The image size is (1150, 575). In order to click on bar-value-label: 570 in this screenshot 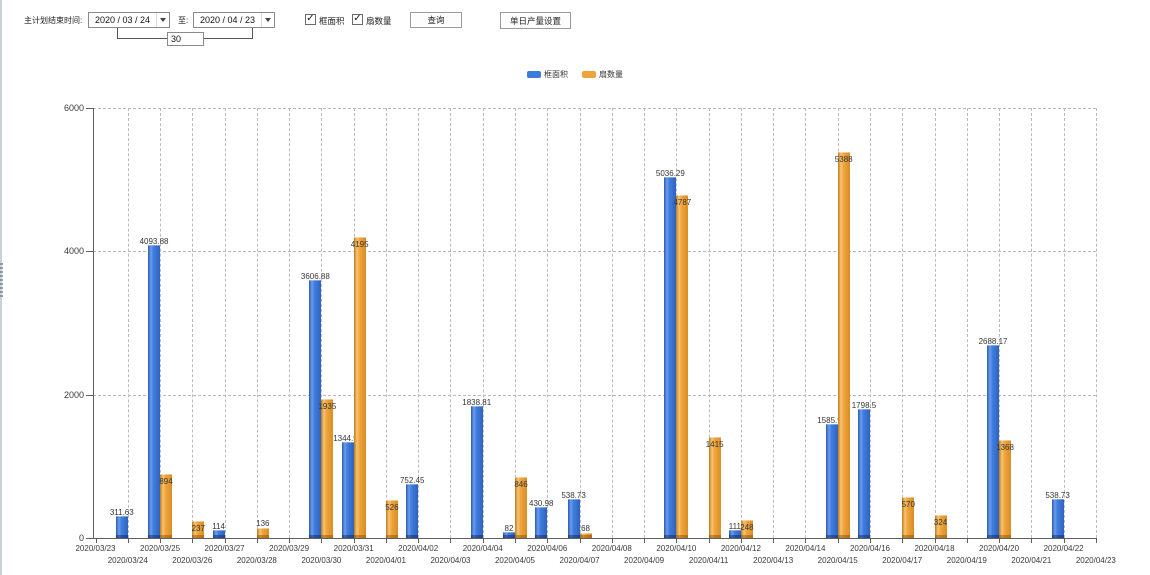, I will do `click(908, 505)`.